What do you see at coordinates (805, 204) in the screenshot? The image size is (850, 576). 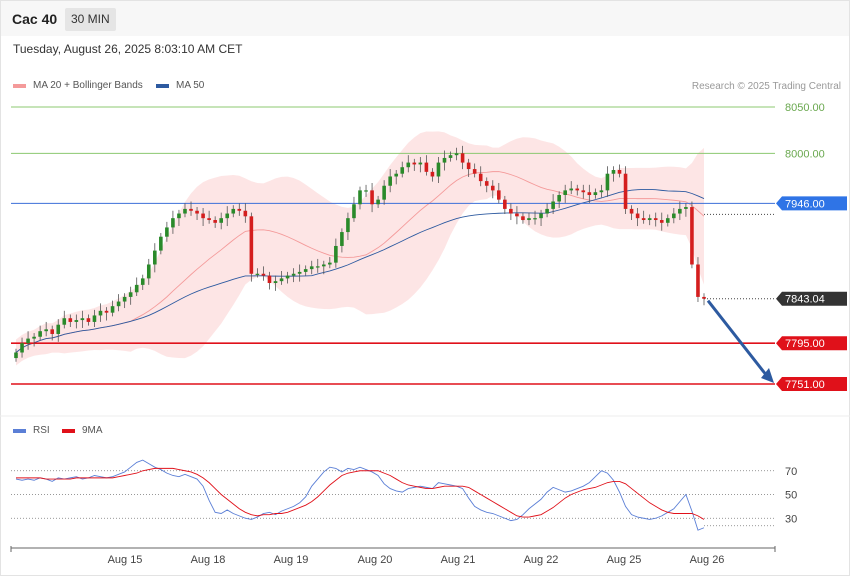 I see `level-label: 7946.00` at bounding box center [805, 204].